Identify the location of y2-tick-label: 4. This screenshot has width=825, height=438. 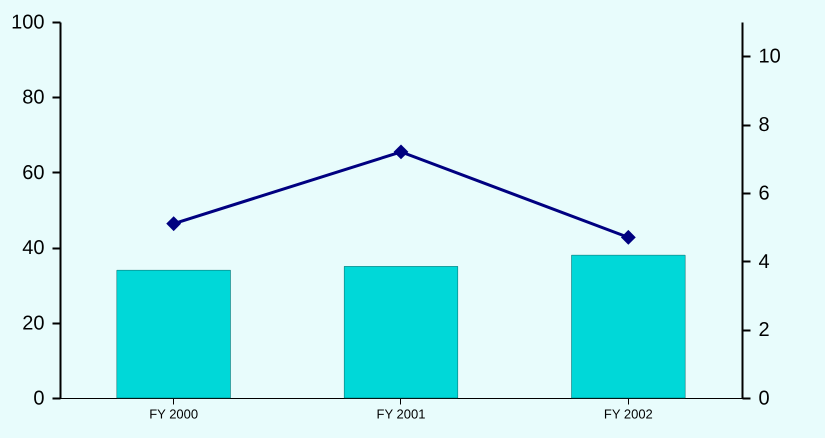
(764, 261).